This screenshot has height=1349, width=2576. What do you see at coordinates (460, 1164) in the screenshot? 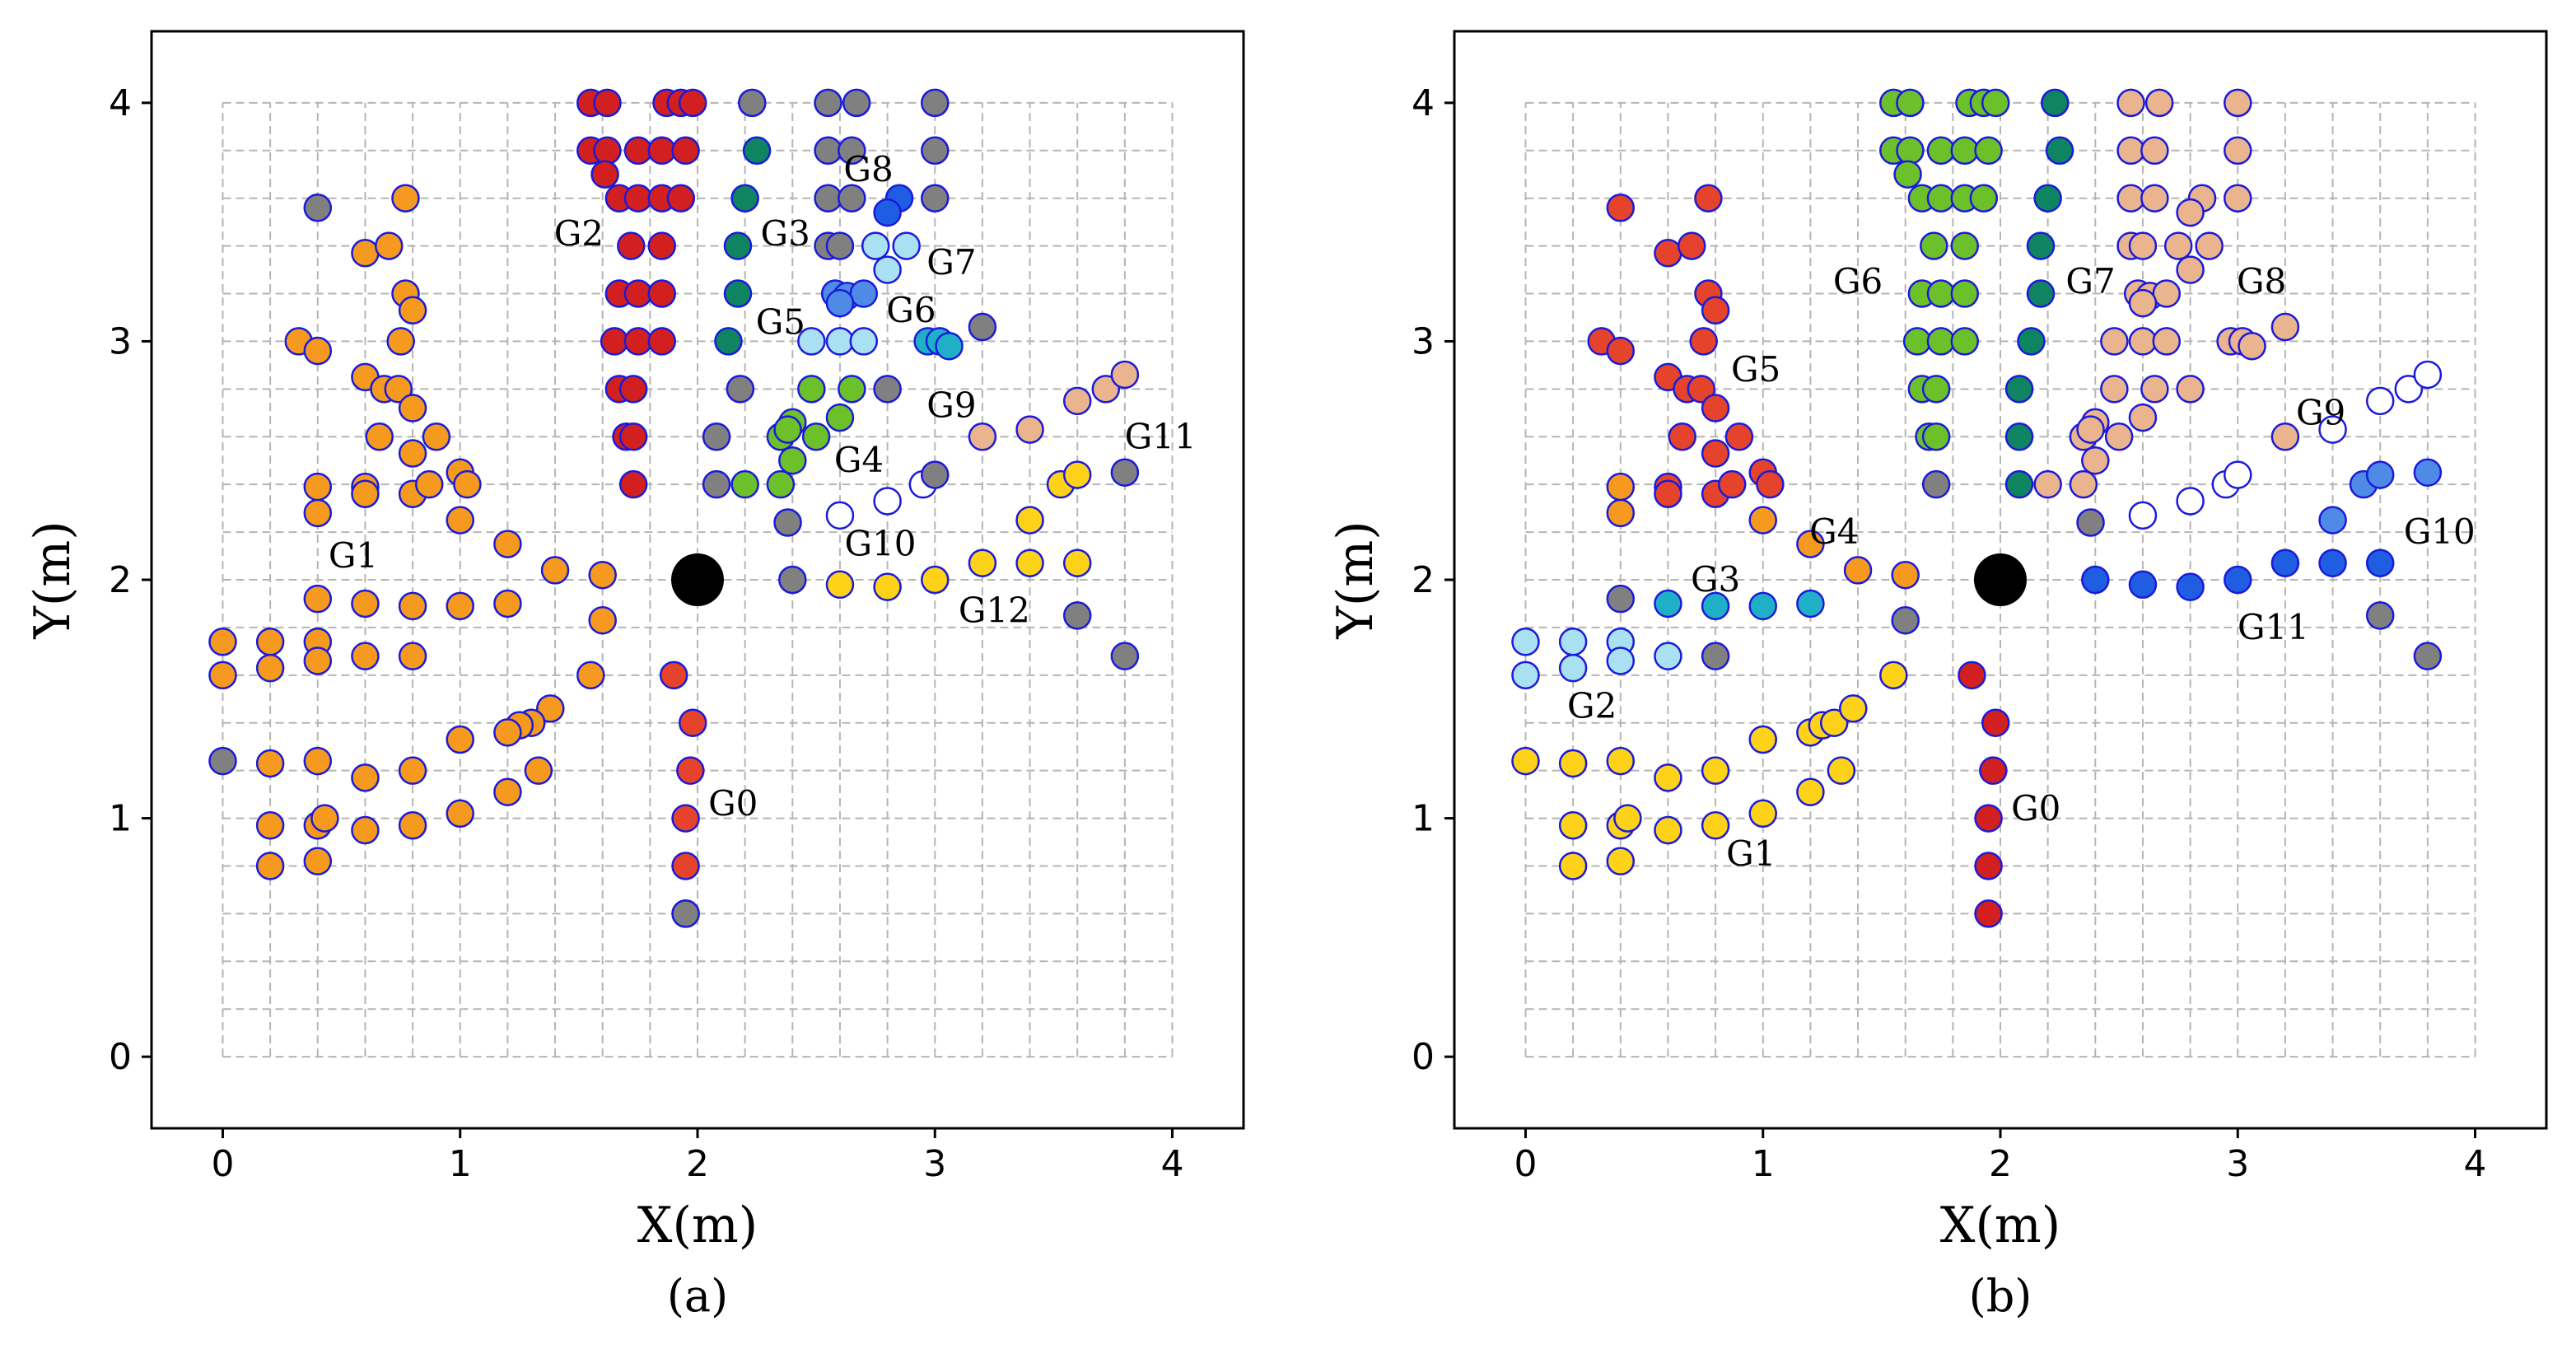
I see `x-tick-label: 1` at bounding box center [460, 1164].